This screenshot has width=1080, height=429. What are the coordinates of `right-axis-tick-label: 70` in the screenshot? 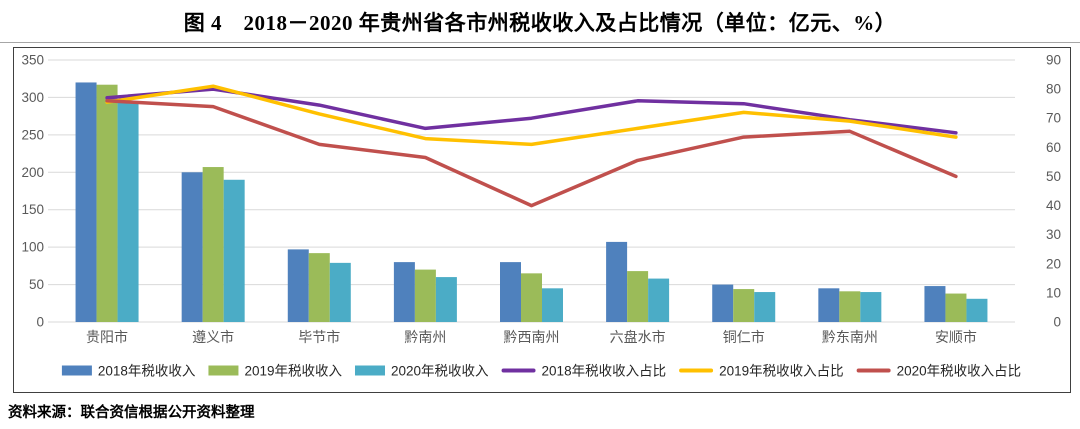 It's located at (1053, 118).